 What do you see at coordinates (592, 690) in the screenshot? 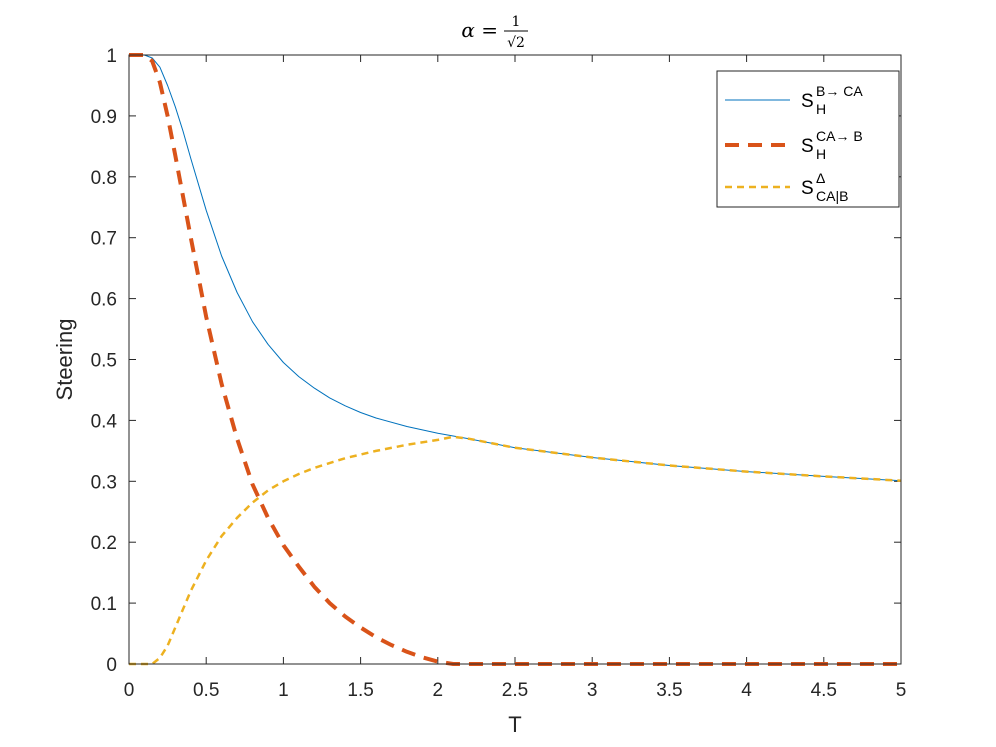
I see `x-tick-label: 3` at bounding box center [592, 690].